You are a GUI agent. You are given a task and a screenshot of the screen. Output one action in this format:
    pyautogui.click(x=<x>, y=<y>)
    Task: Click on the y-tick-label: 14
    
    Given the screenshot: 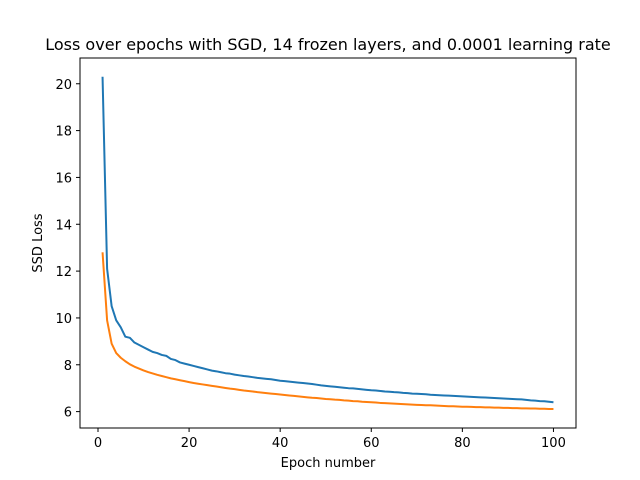 What is the action you would take?
    pyautogui.click(x=63, y=225)
    